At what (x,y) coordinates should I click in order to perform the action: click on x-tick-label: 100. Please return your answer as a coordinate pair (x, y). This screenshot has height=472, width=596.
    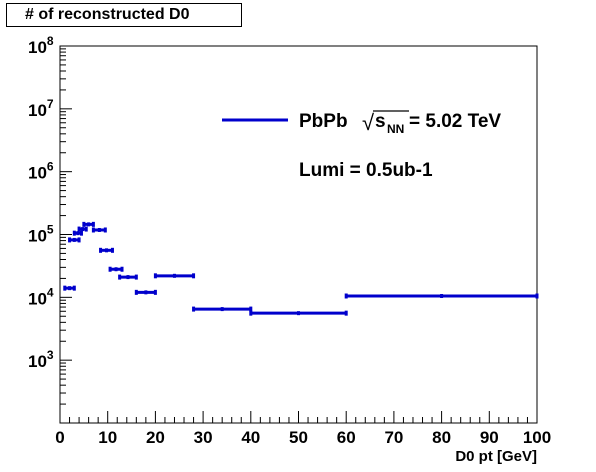
    Looking at the image, I should click on (537, 437).